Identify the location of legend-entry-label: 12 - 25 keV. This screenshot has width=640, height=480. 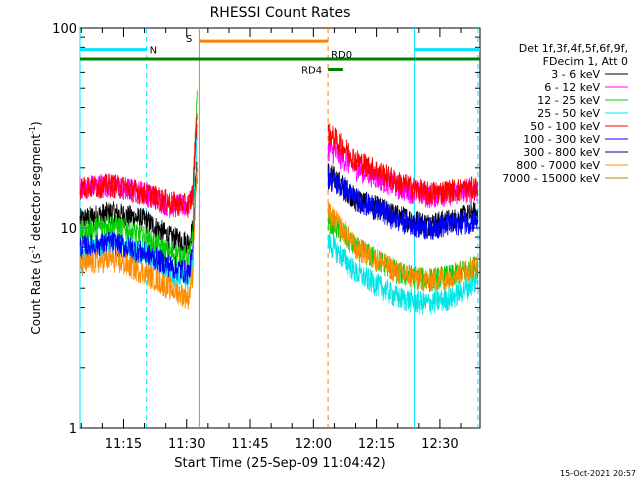
(568, 100).